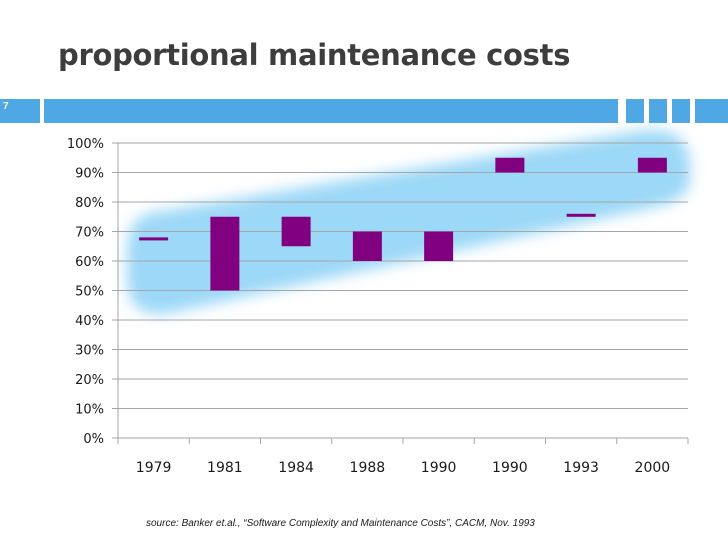 The height and width of the screenshot is (546, 728). What do you see at coordinates (368, 468) in the screenshot?
I see `x-tick-label: 1988` at bounding box center [368, 468].